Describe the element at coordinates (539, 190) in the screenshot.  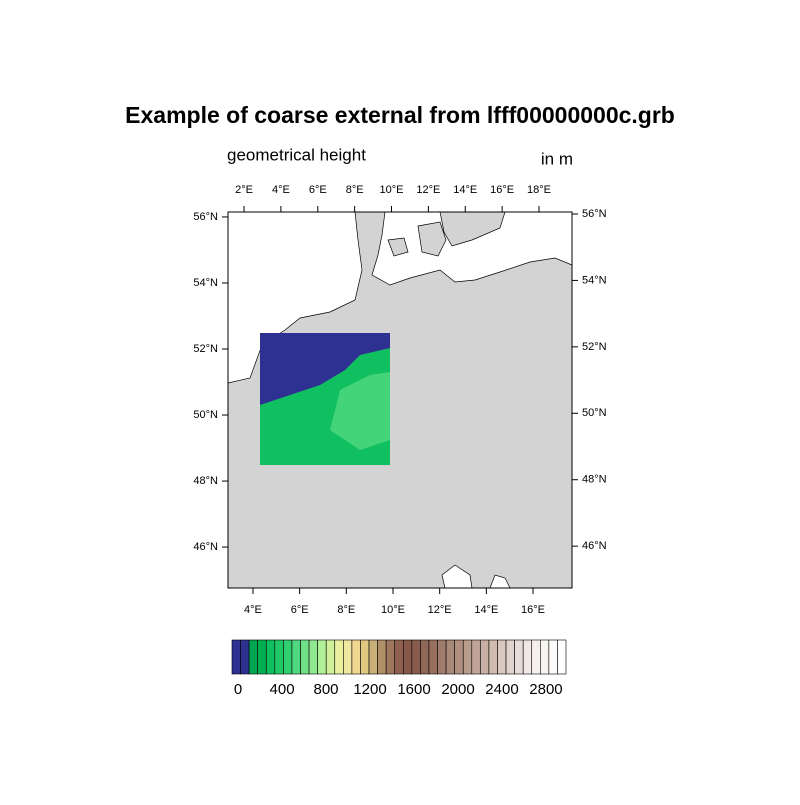
I see `tick-label: 18°E` at that location.